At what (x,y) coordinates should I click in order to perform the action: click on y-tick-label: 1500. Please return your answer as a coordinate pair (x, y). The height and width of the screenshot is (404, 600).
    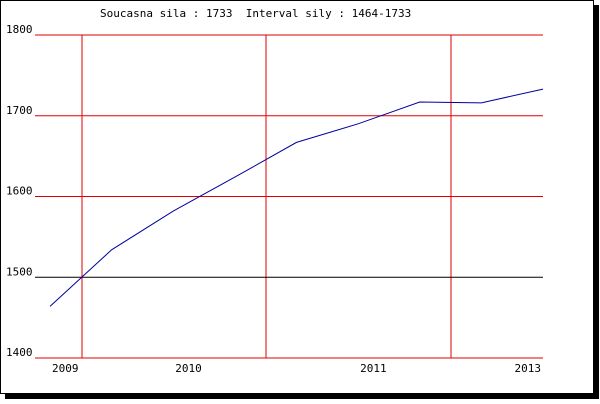
    Looking at the image, I should click on (19, 271).